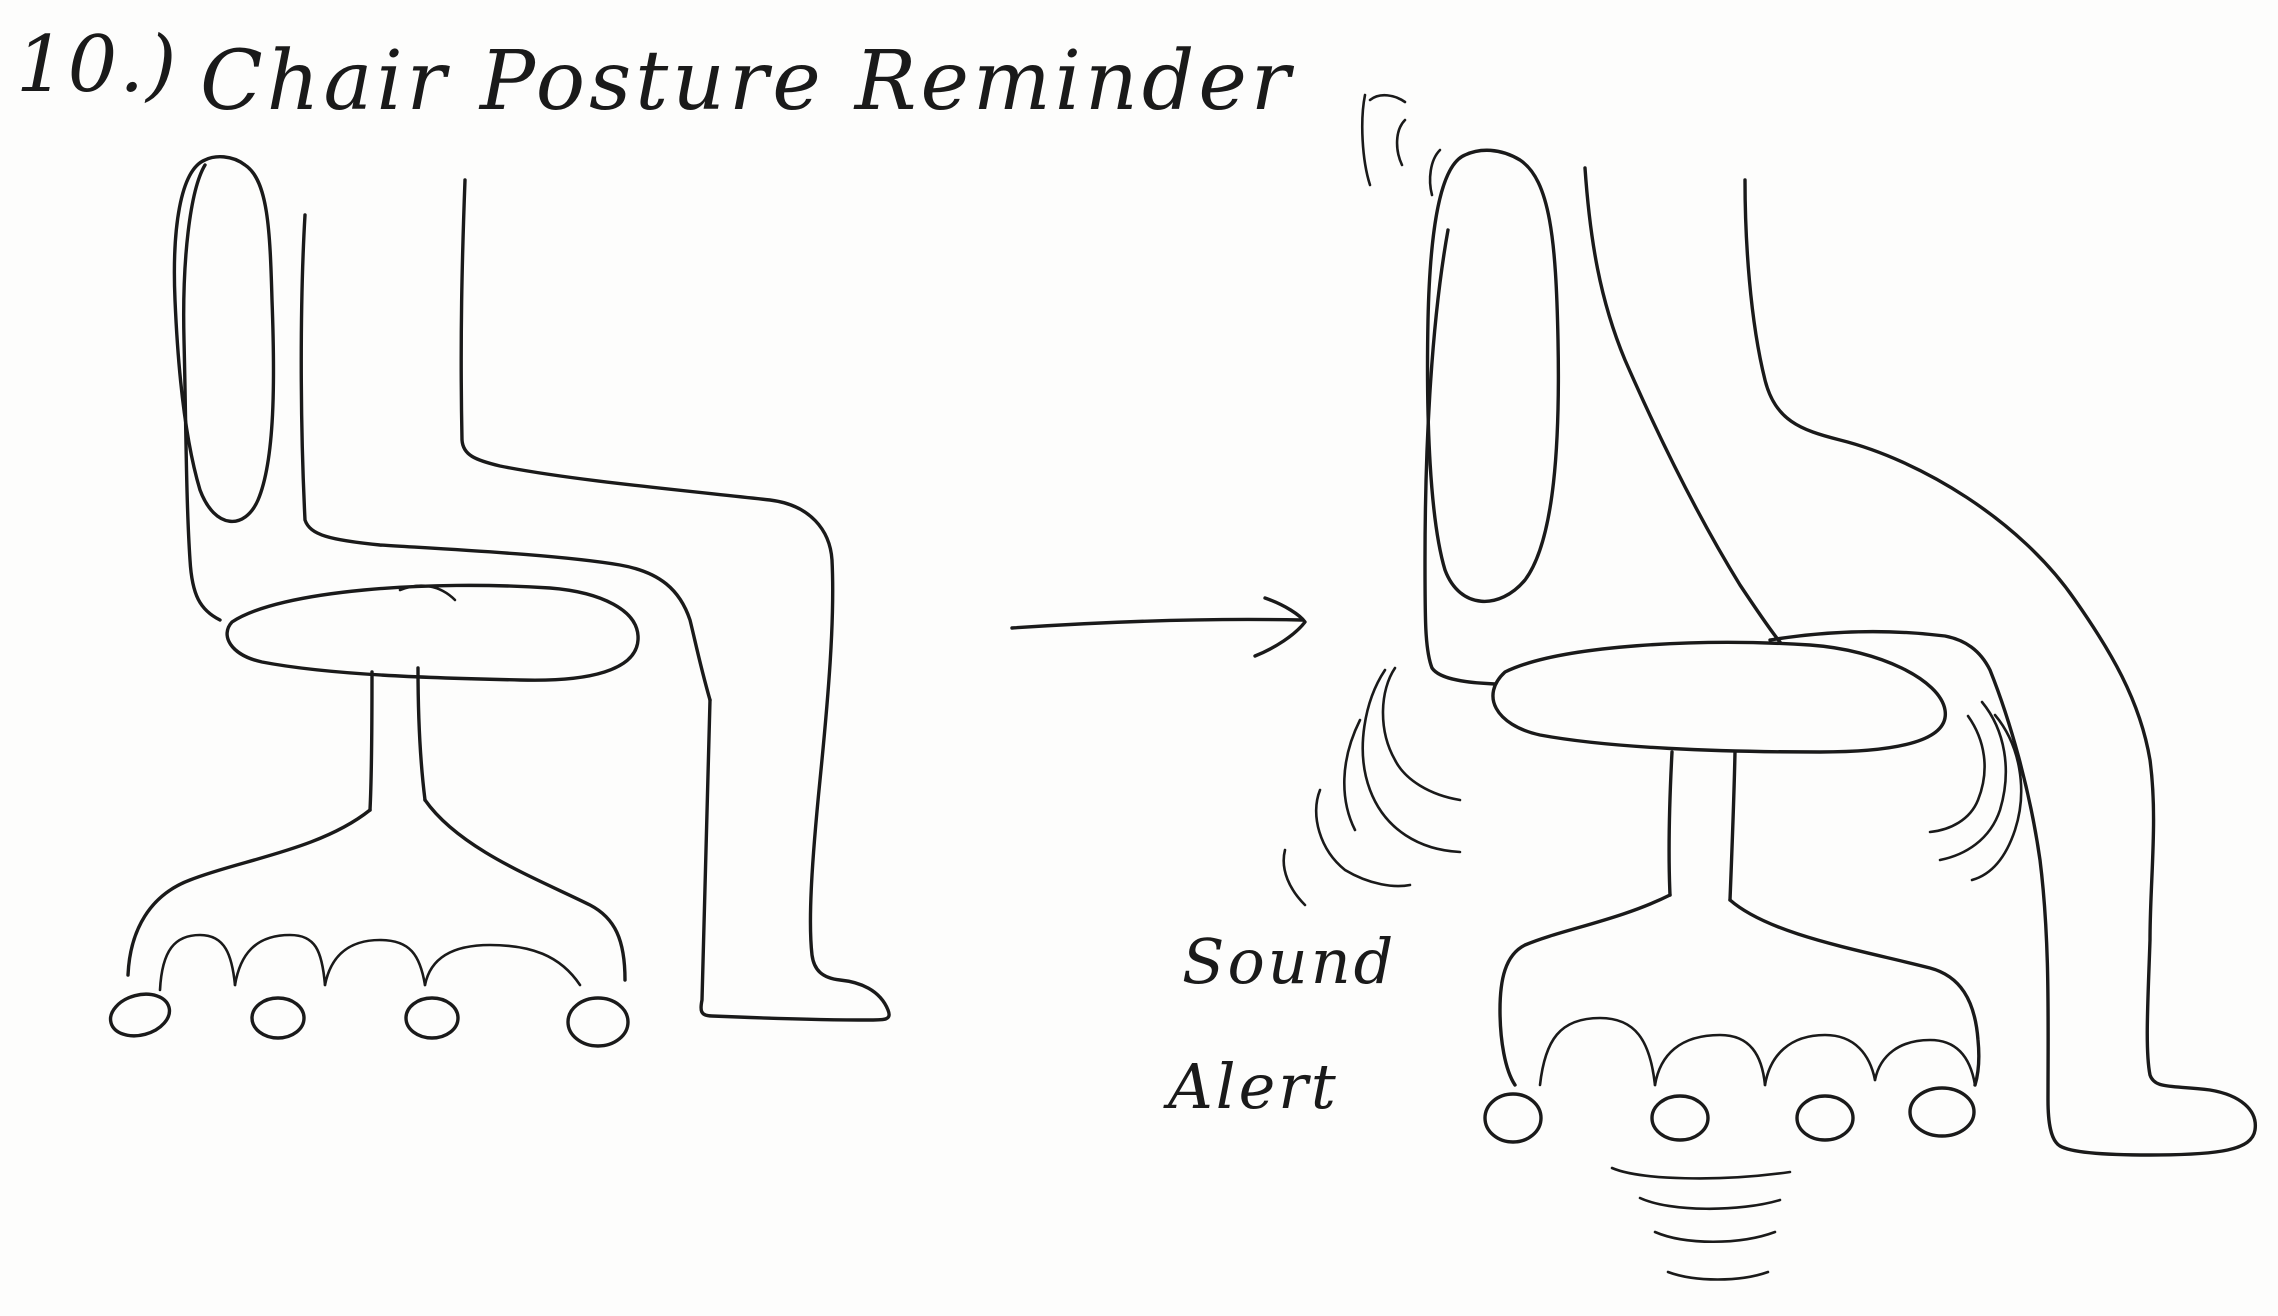 Image resolution: width=2278 pixels, height=1316 pixels. I want to click on right-seat, so click(1719, 697).